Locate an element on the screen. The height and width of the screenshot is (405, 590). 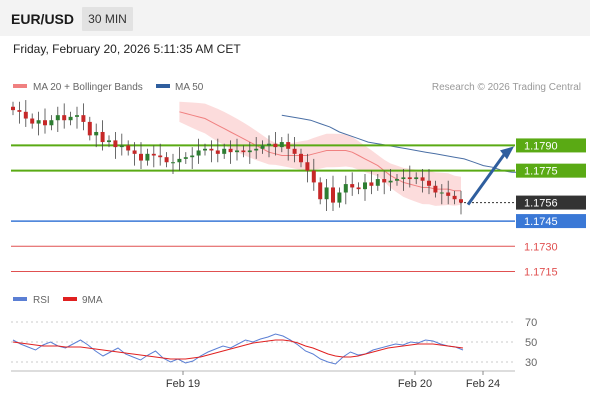
level-label-bg-1.1745 is located at coordinates (551, 221).